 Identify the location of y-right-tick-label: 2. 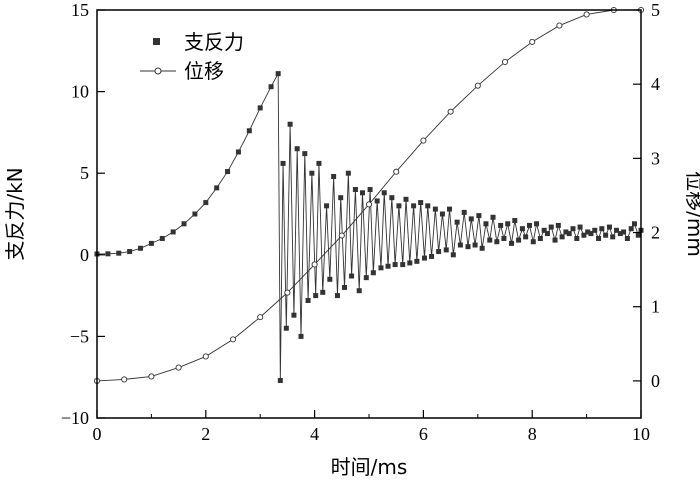
(655, 233).